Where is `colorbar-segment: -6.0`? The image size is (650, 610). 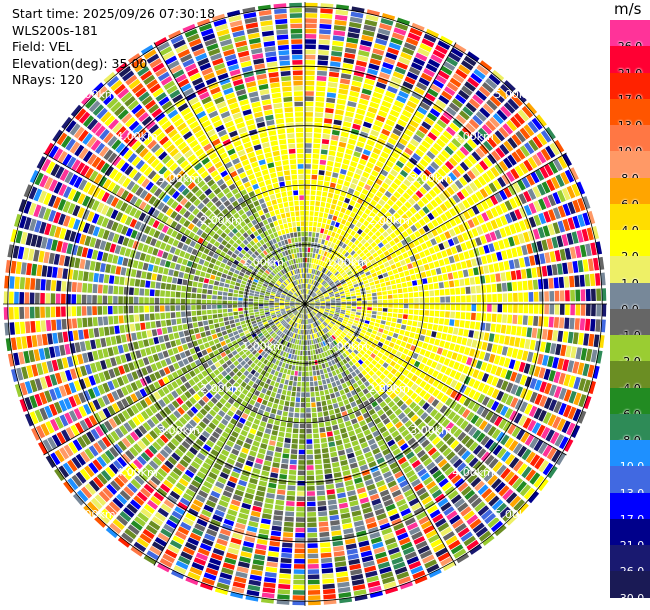 colorbar-segment: -6.0 is located at coordinates (630, 404).